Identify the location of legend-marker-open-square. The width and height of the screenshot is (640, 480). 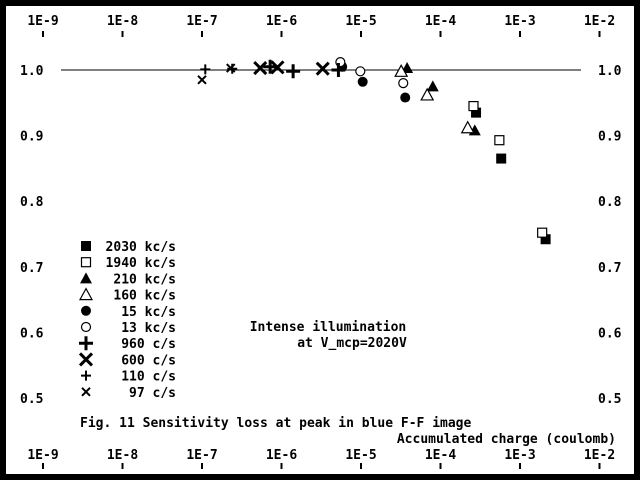
(86, 262).